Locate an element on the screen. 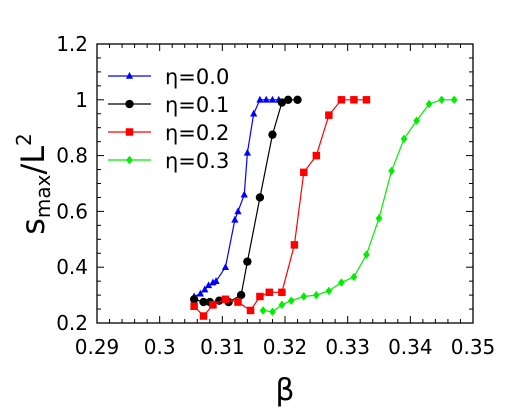 The width and height of the screenshot is (511, 410). legend-entry: η=0.3 is located at coordinates (168, 161).